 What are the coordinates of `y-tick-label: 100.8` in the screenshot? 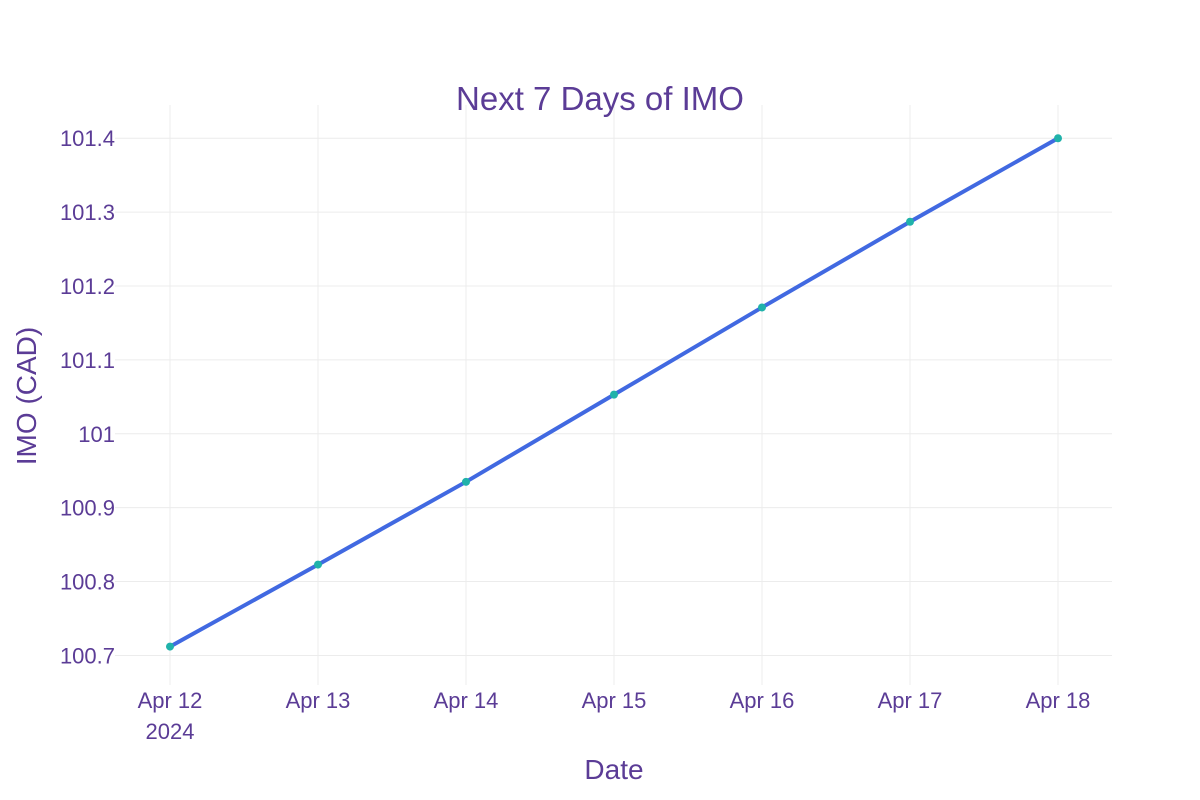 It's located at (87, 582).